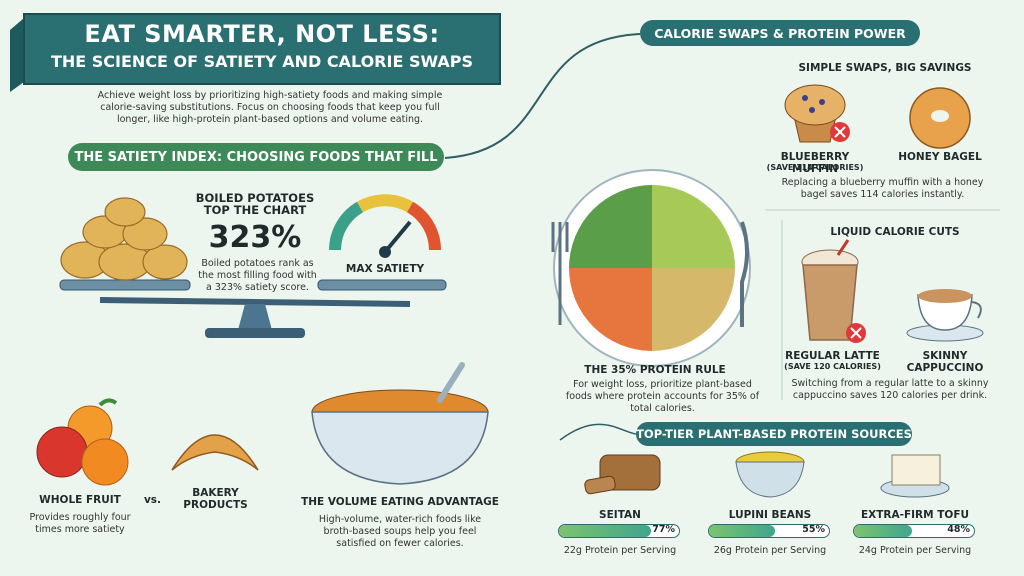  I want to click on progress-track: 55%, so click(769, 531).